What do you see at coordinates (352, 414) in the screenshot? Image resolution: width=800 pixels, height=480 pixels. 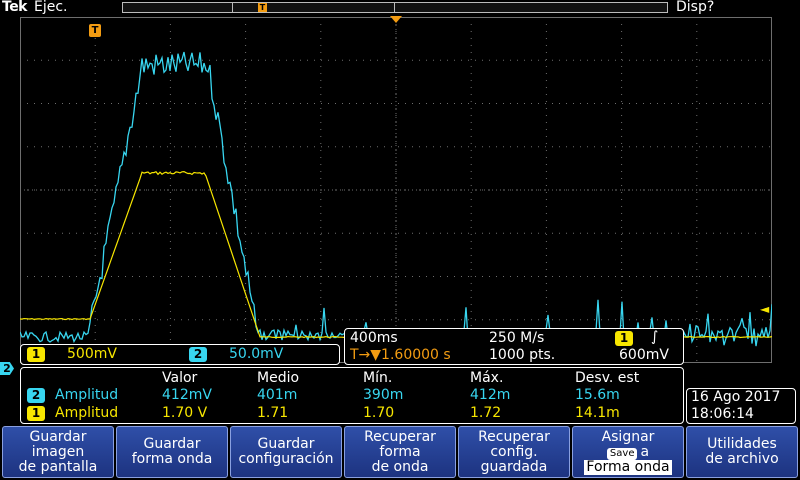 I see `table-row: 1 Amplitud 1.70 V 1.71 1.70 1.72 14.1m` at bounding box center [352, 414].